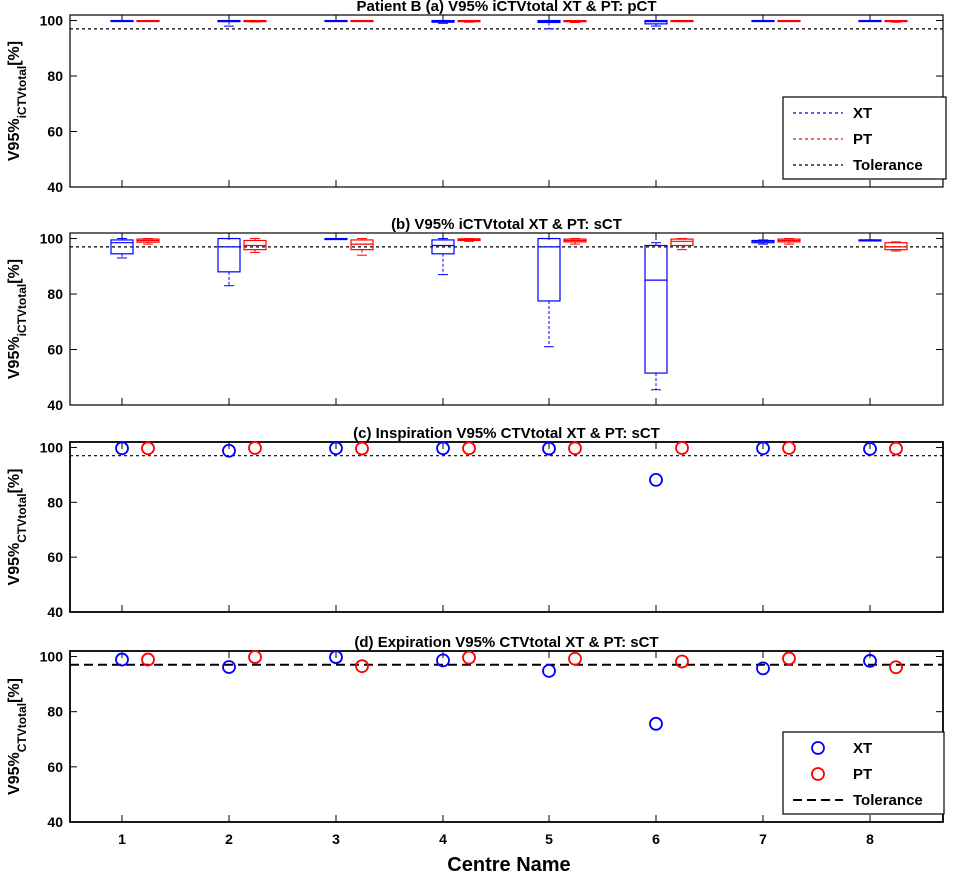 The height and width of the screenshot is (877, 957). What do you see at coordinates (549, 839) in the screenshot?
I see `x-tick-label: 5` at bounding box center [549, 839].